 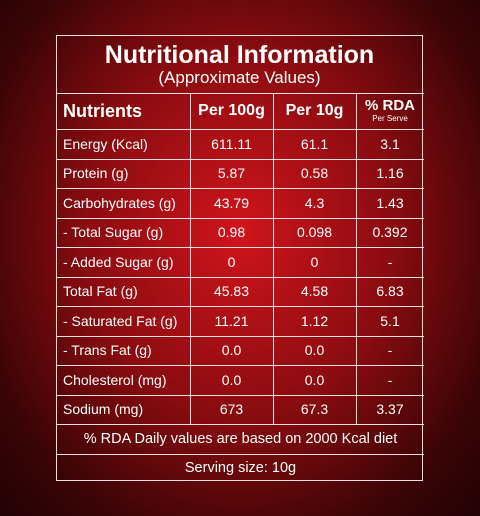 What do you see at coordinates (118, 261) in the screenshot?
I see `nutrient-name: - Added Sugar (g)` at bounding box center [118, 261].